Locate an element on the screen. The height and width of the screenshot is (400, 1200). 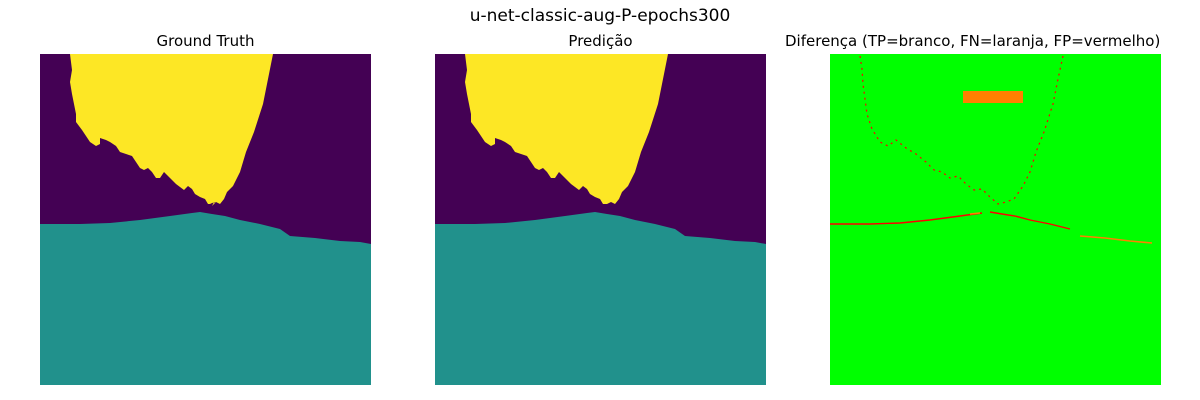
diff-false-negative-waterline is located at coordinates (1061, 228).